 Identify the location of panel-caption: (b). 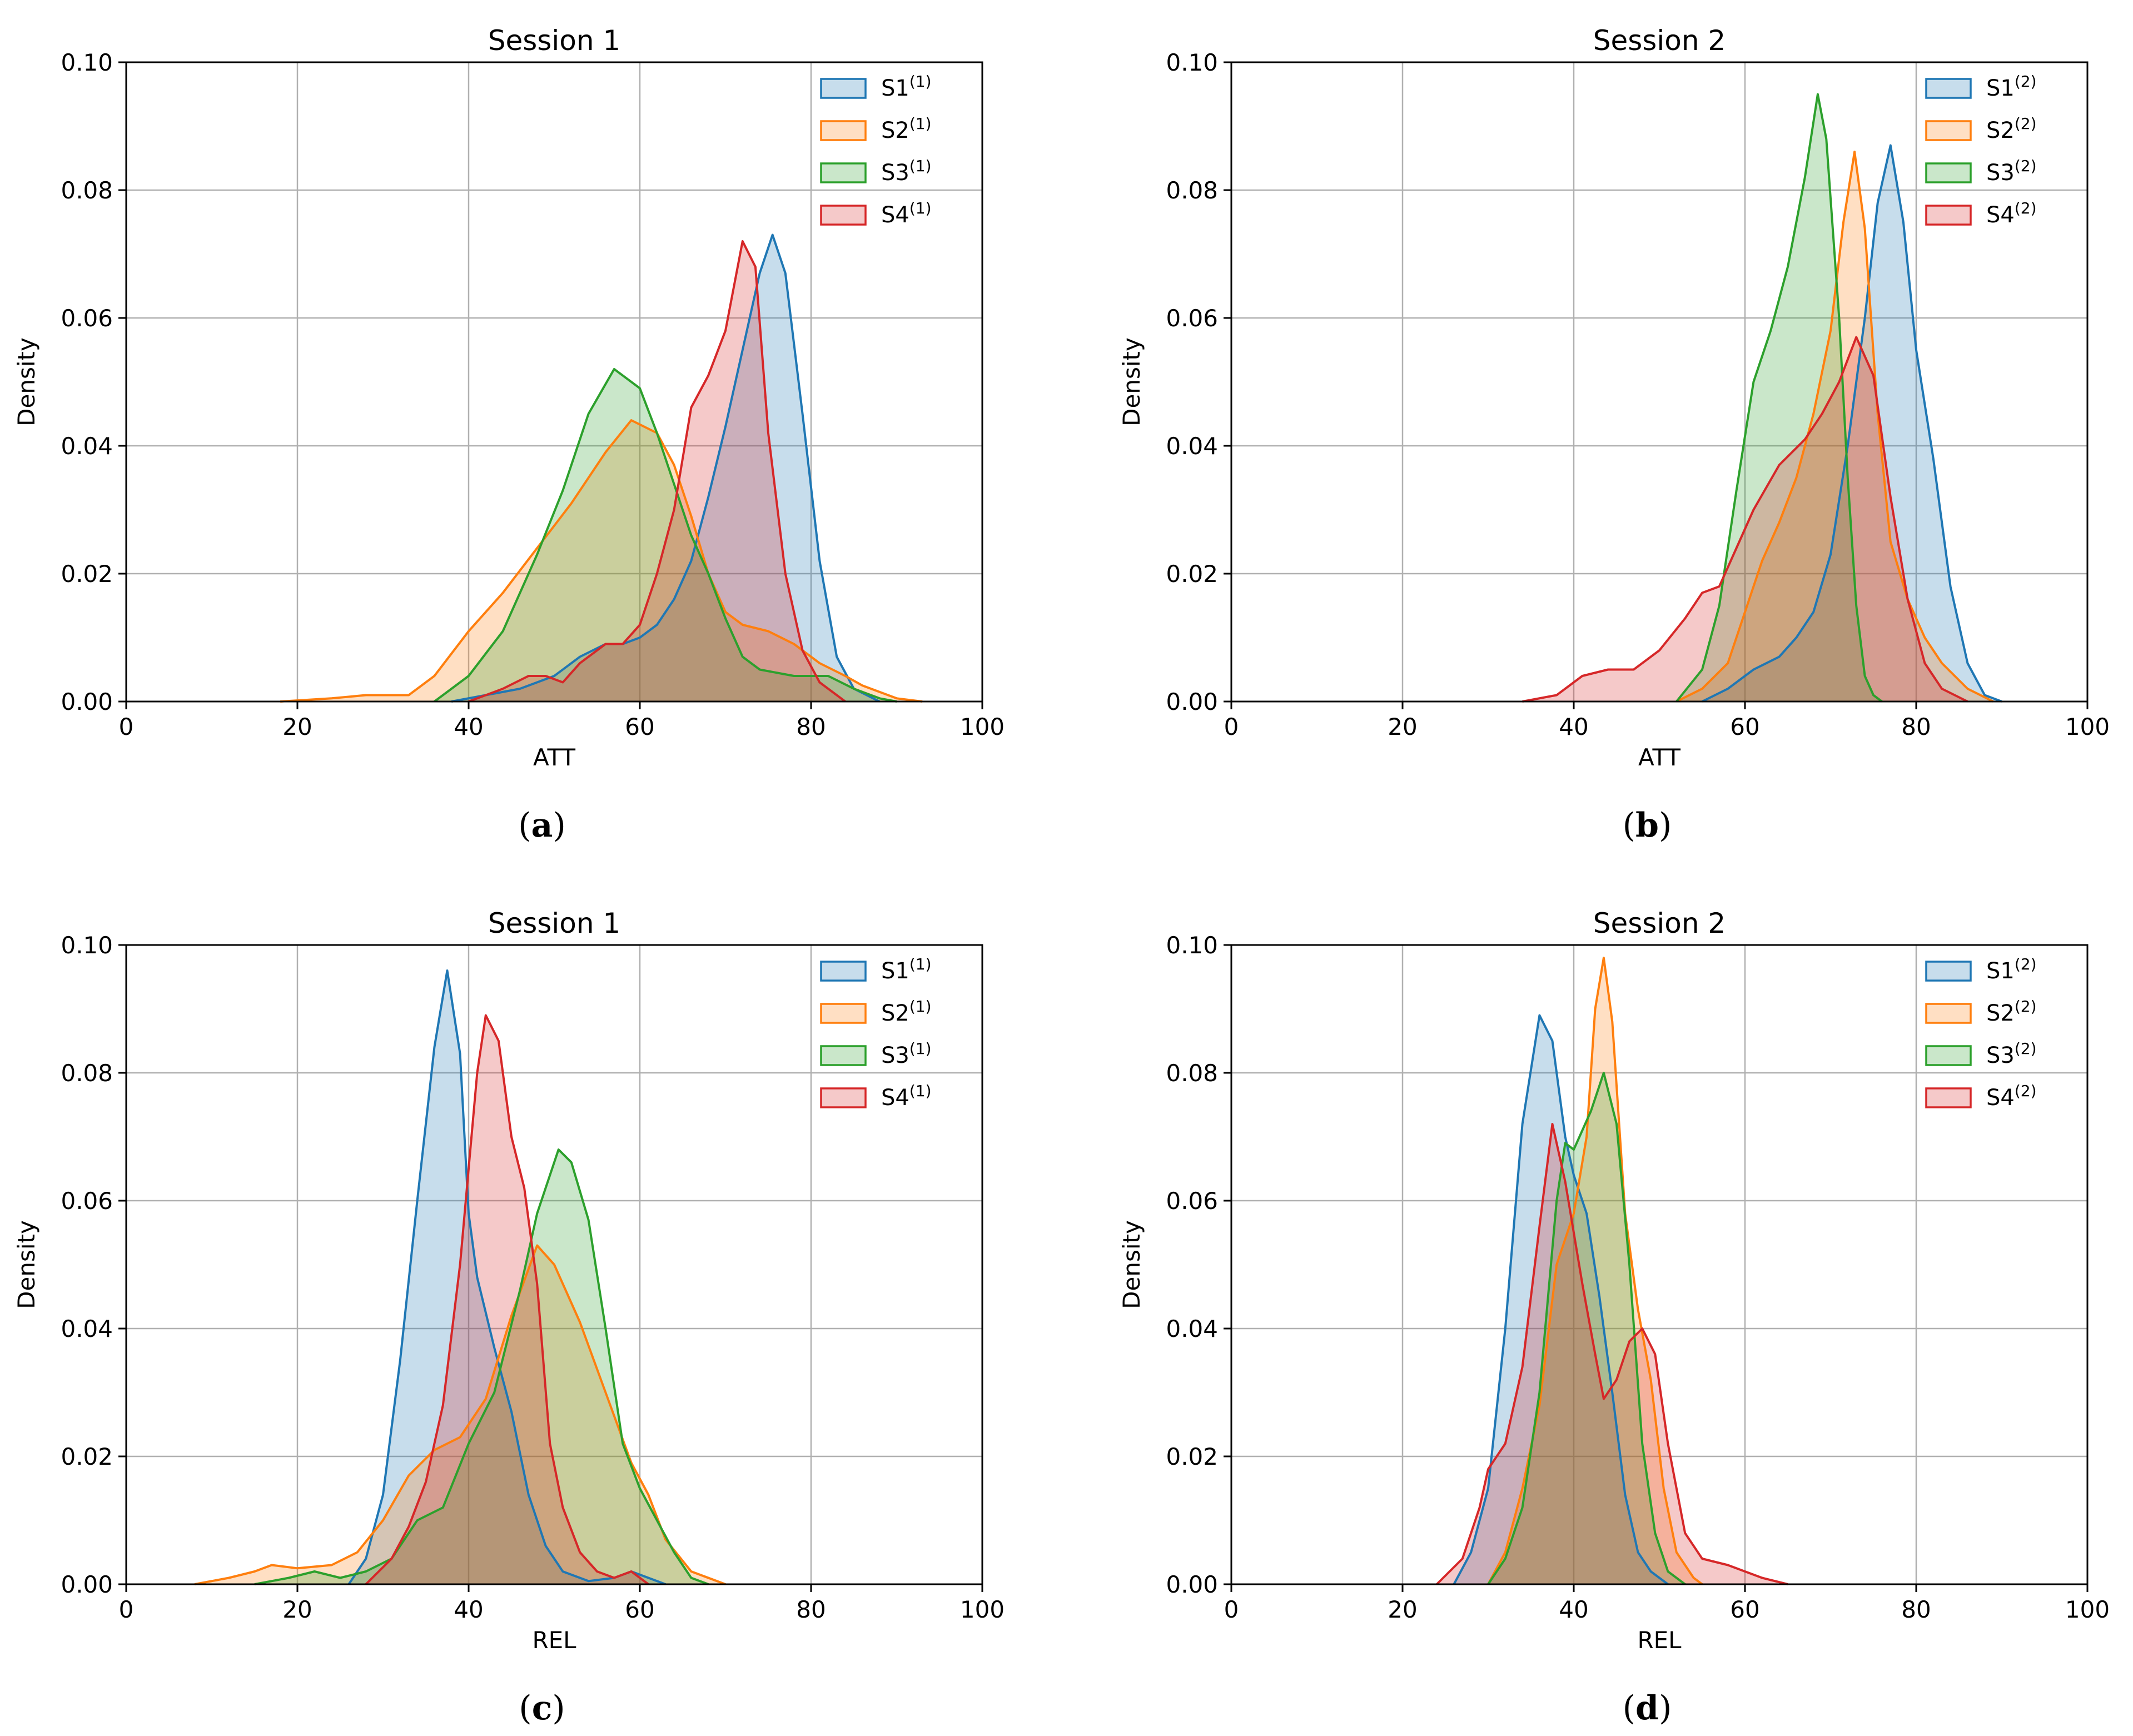
(1647, 825).